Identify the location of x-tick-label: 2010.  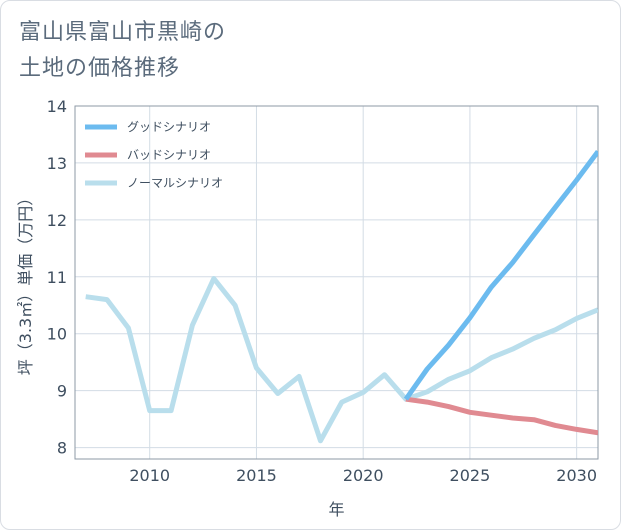
(149, 475).